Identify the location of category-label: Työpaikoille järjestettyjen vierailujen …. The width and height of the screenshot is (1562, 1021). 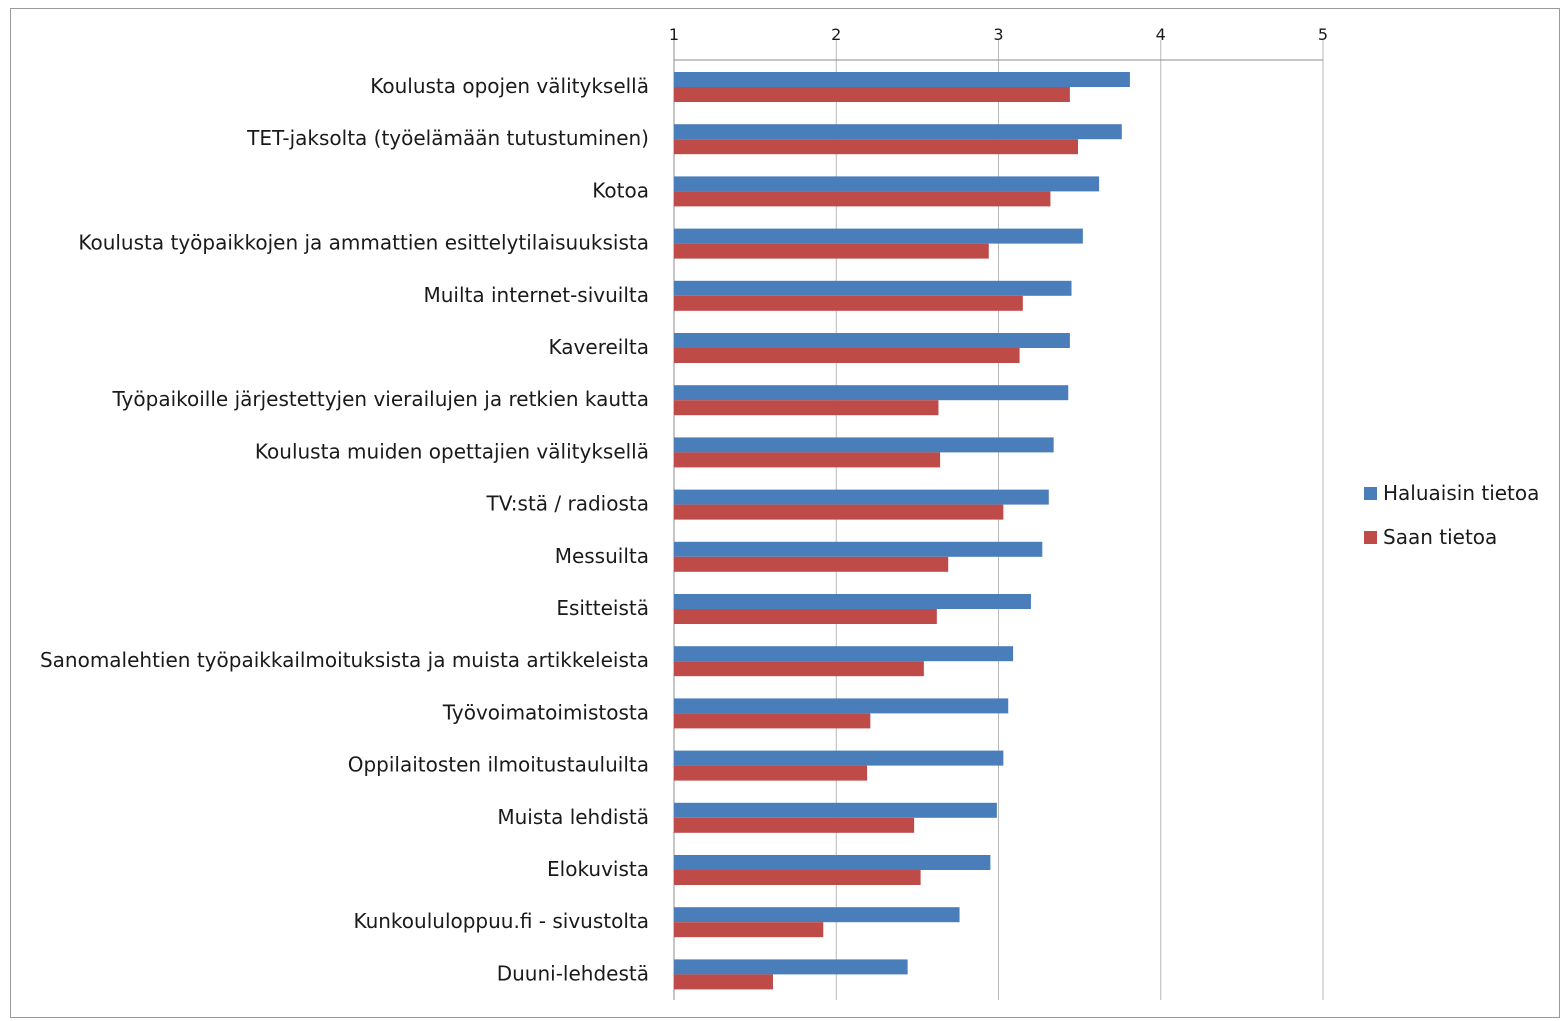
(380, 399).